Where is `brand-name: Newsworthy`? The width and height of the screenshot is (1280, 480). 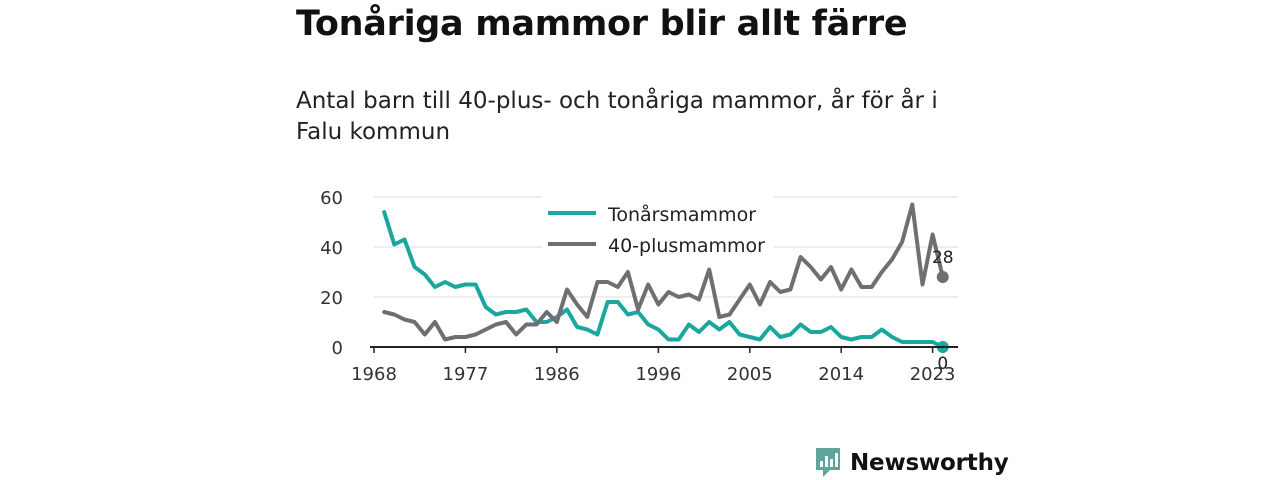 brand-name: Newsworthy is located at coordinates (929, 463).